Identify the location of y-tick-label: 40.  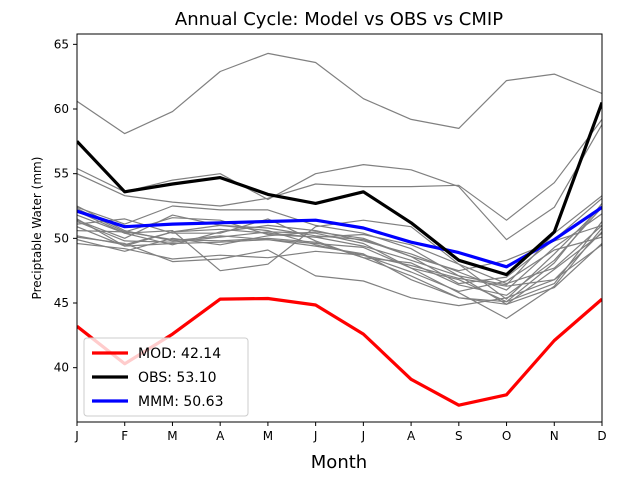
(61, 368).